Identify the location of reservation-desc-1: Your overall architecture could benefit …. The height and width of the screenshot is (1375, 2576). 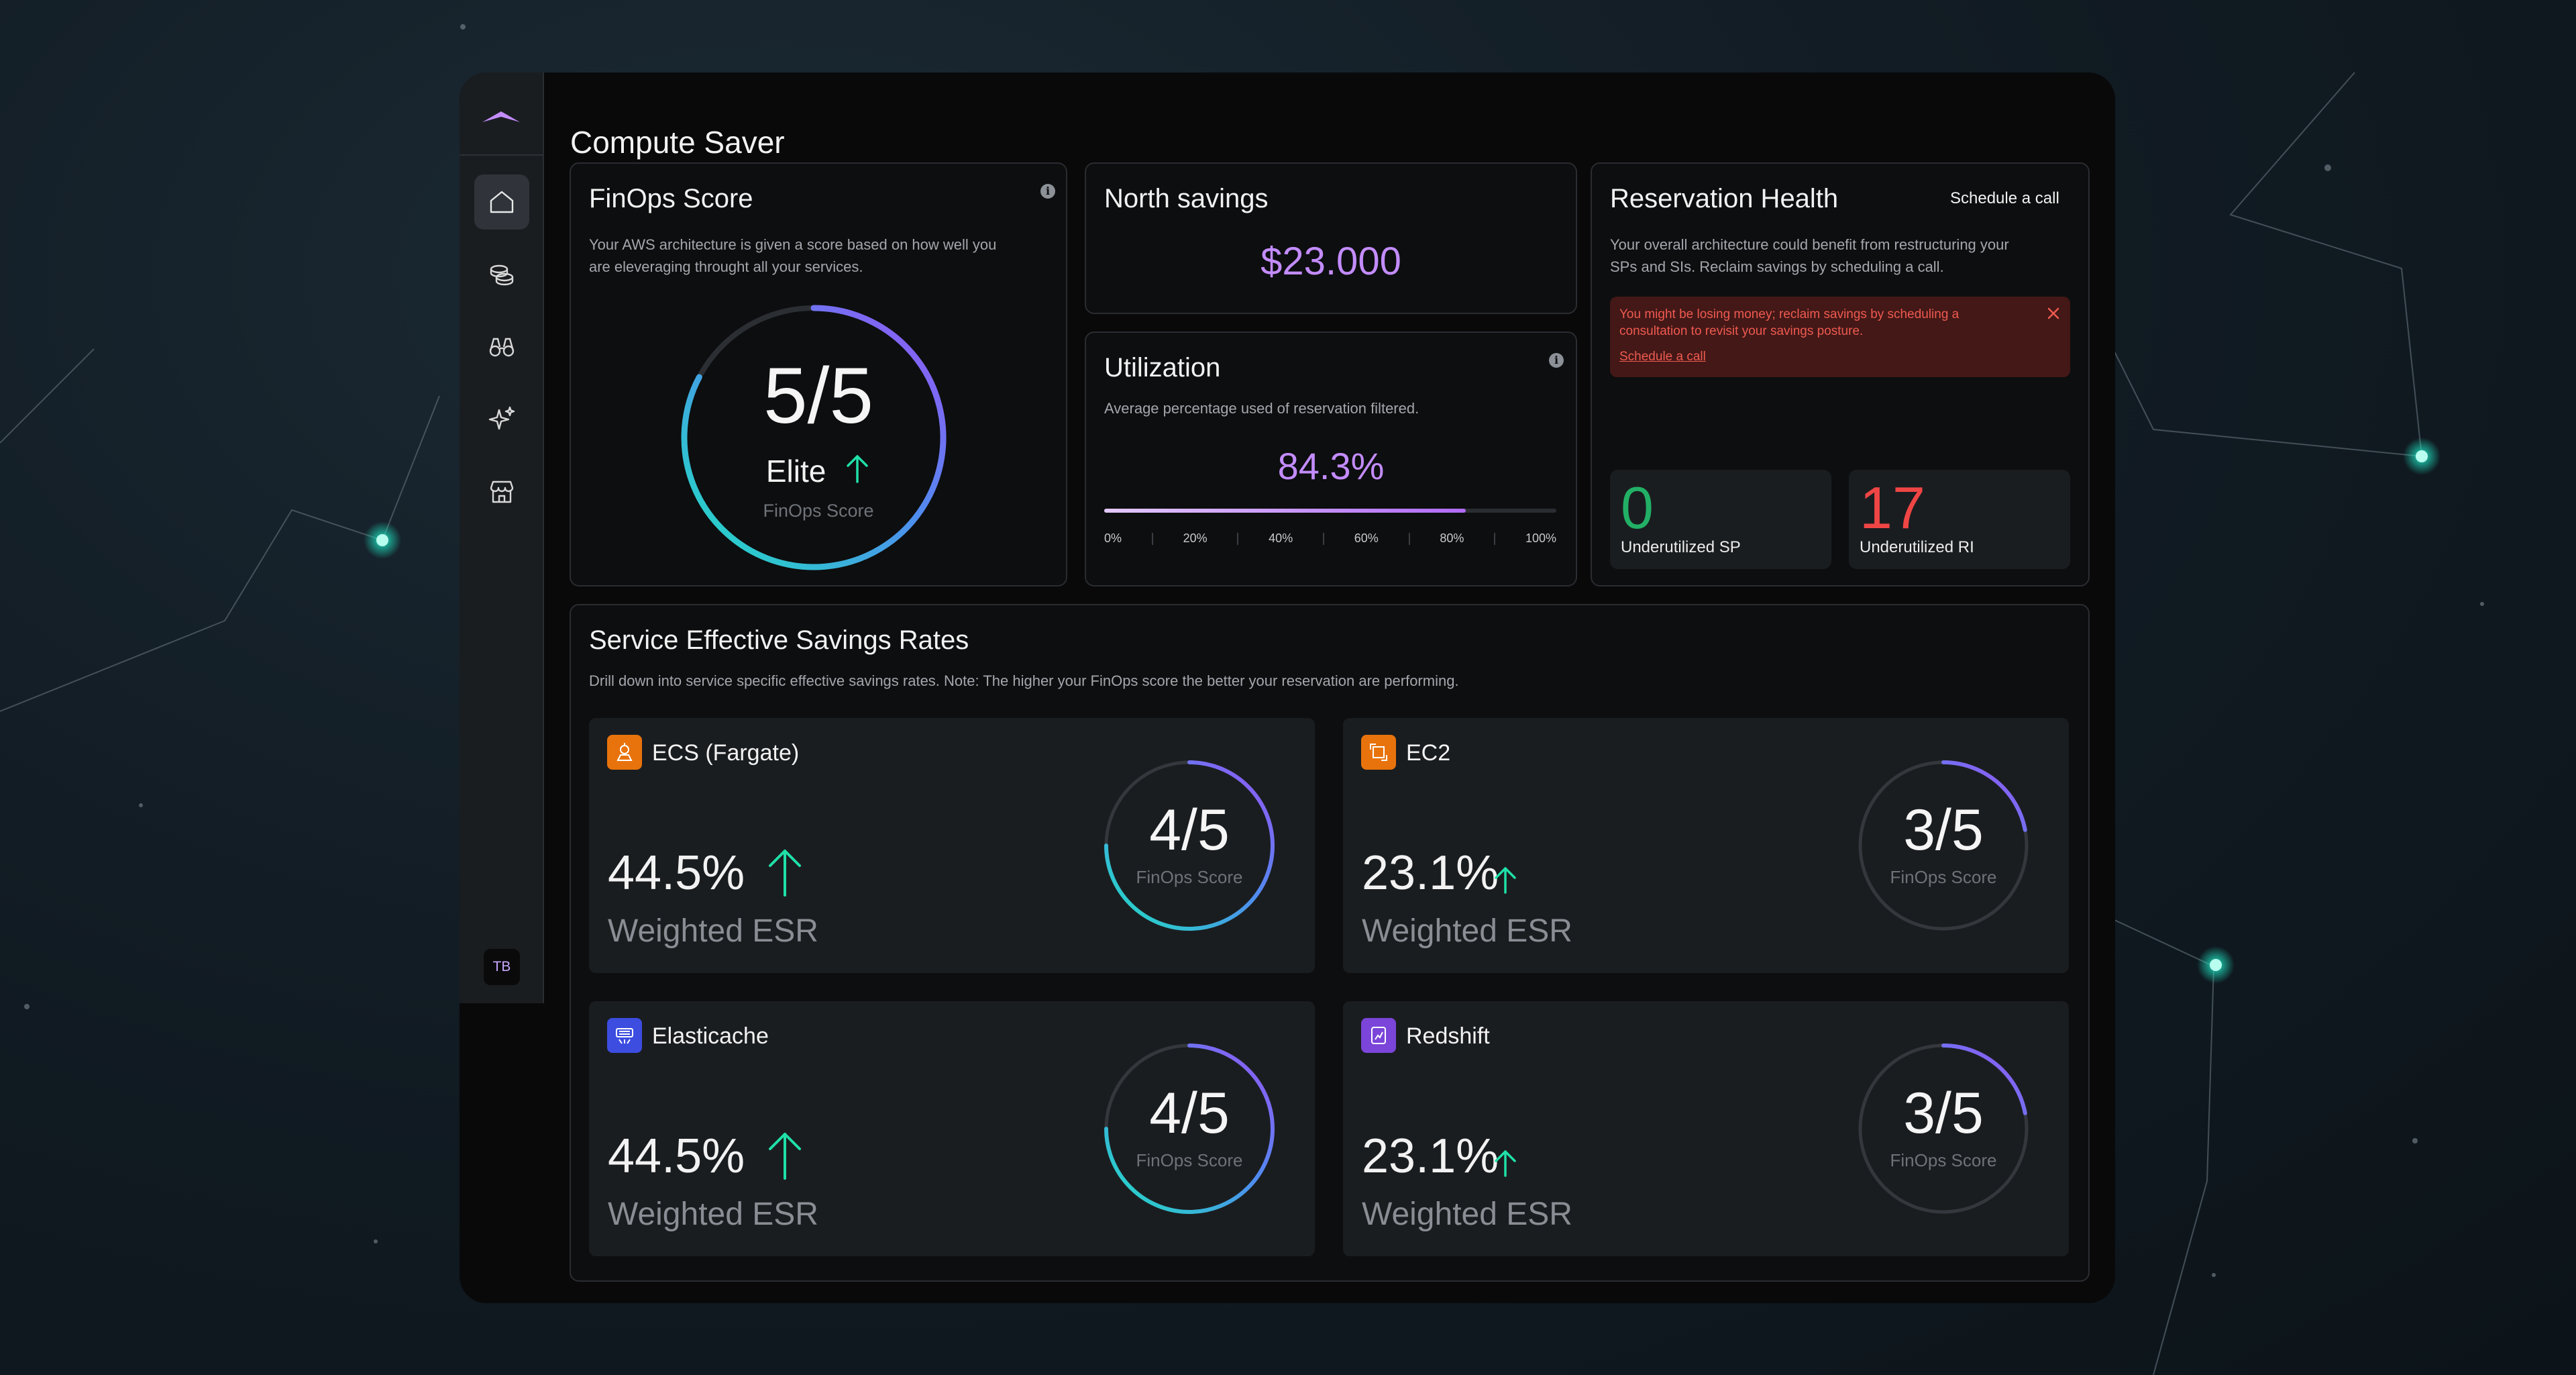
(1809, 245).